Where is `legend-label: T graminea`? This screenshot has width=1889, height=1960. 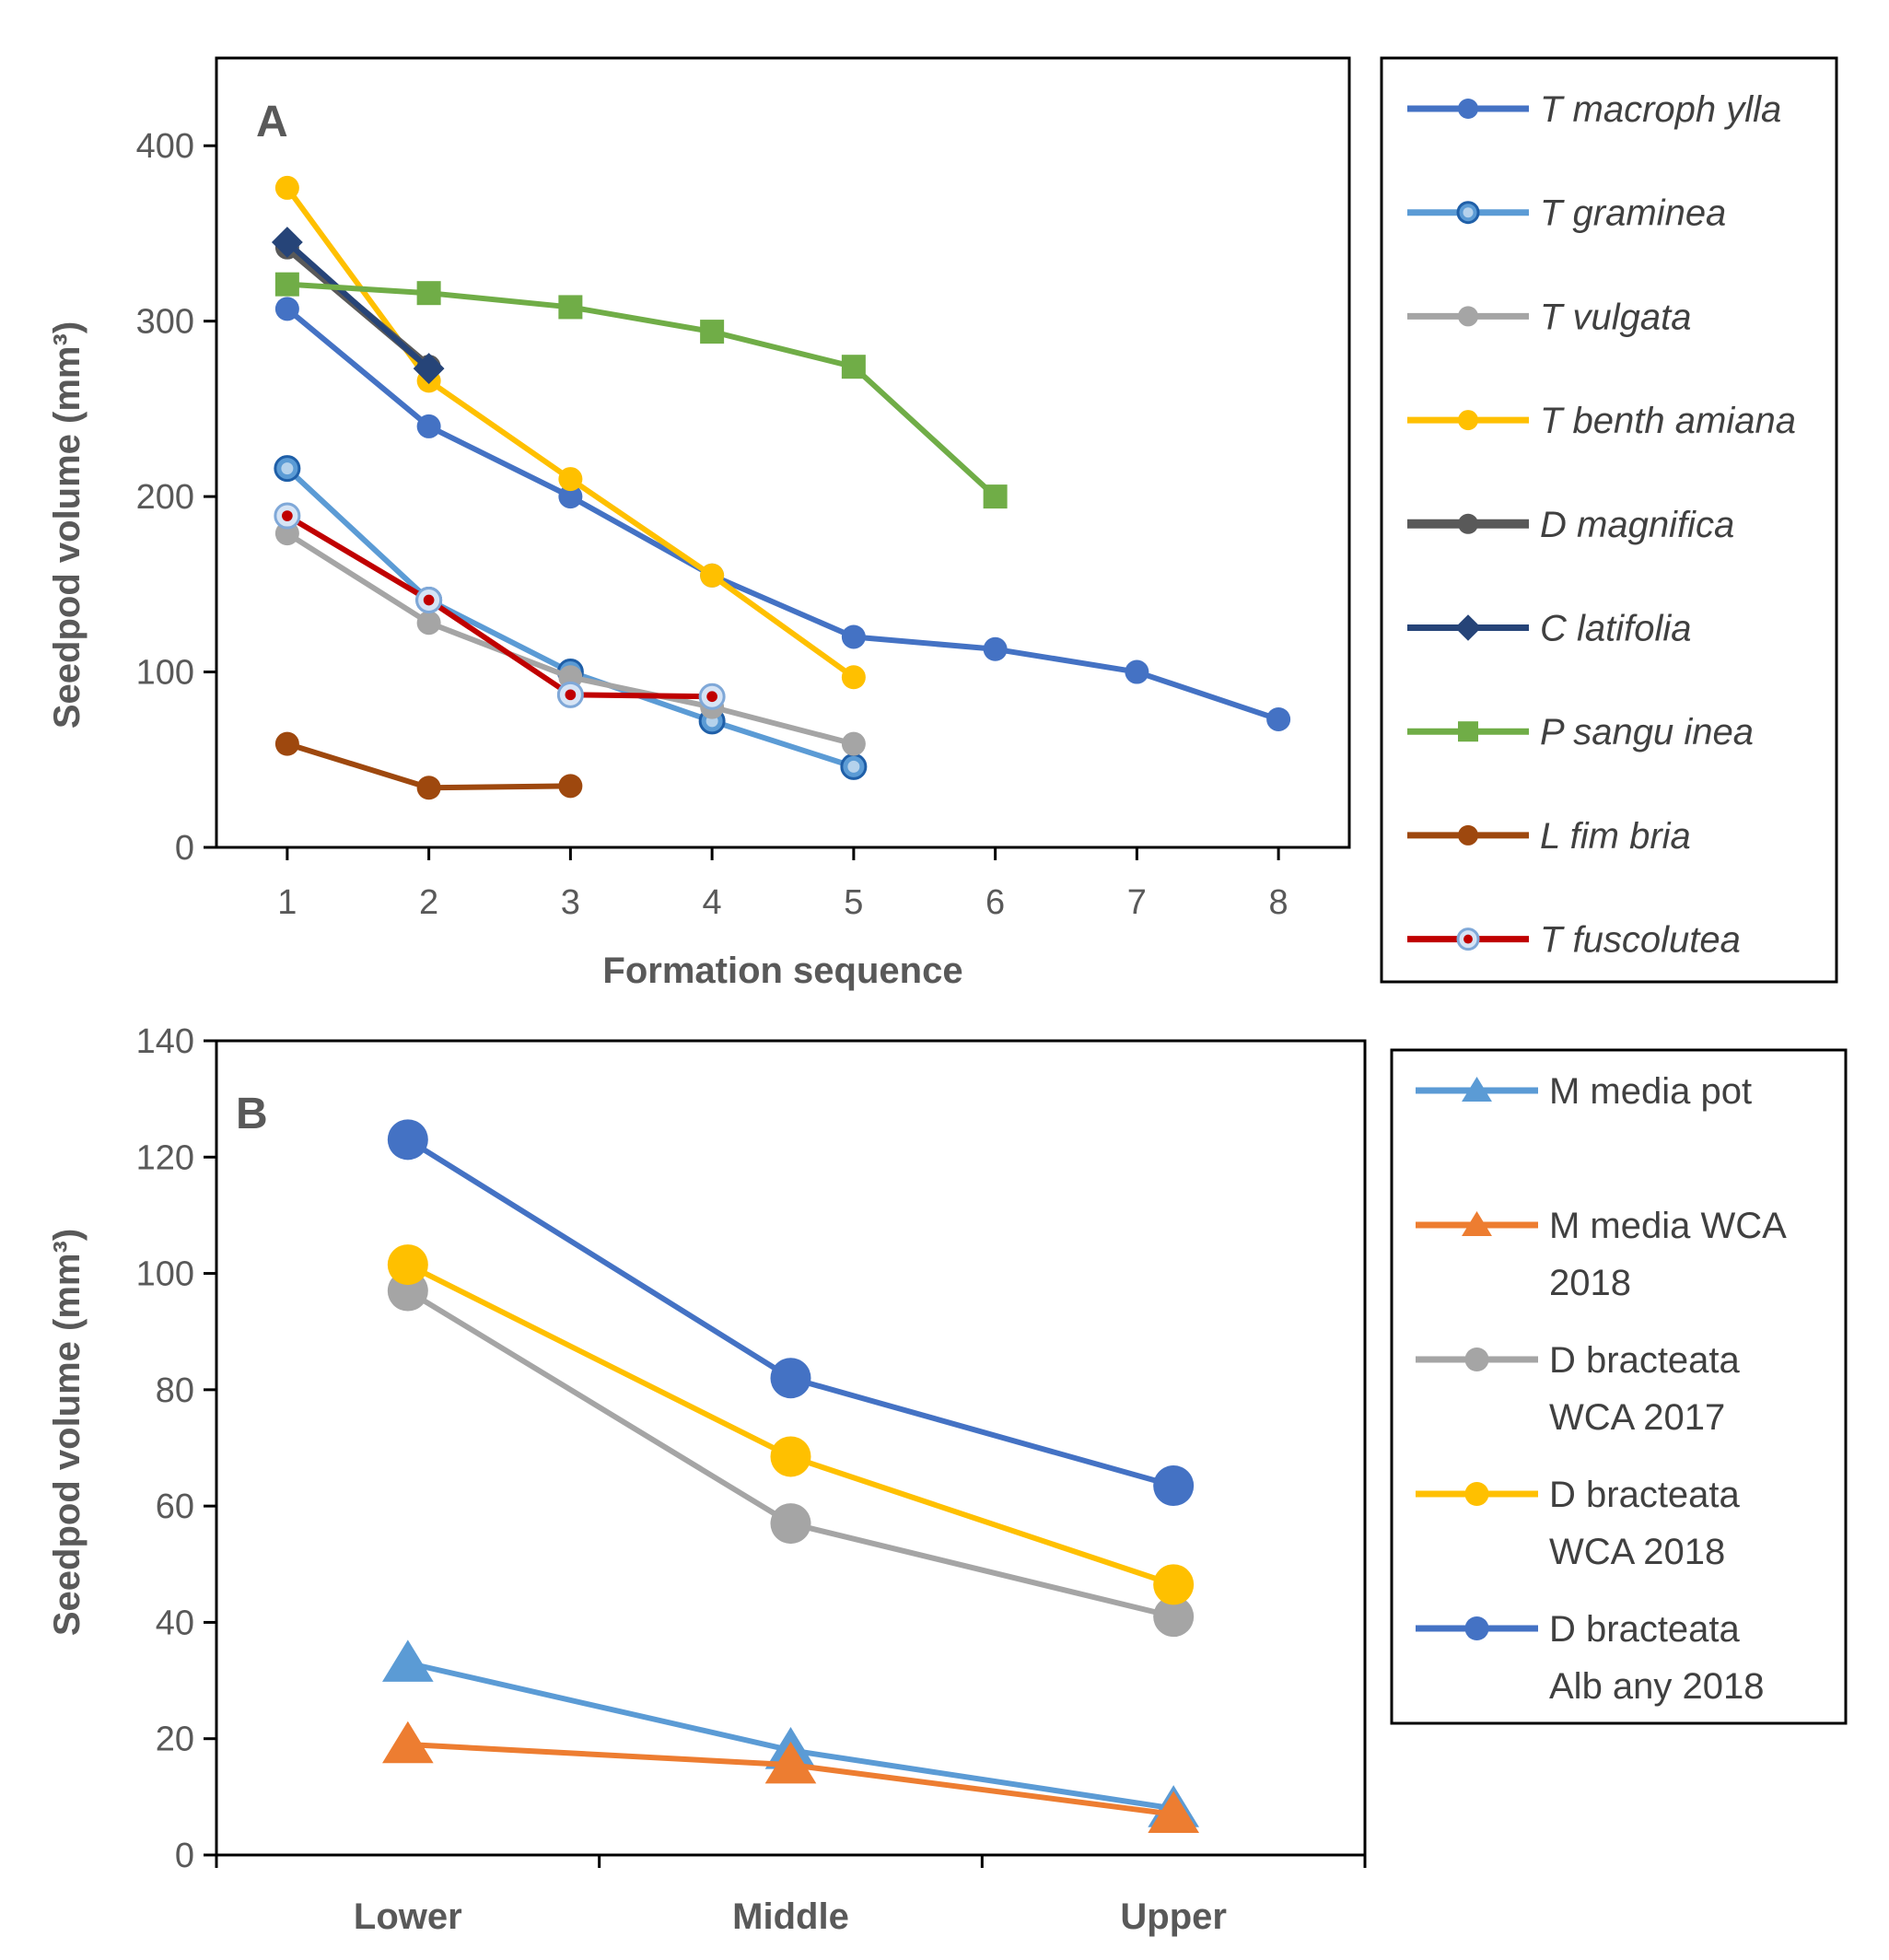
legend-label: T graminea is located at coordinates (1633, 213).